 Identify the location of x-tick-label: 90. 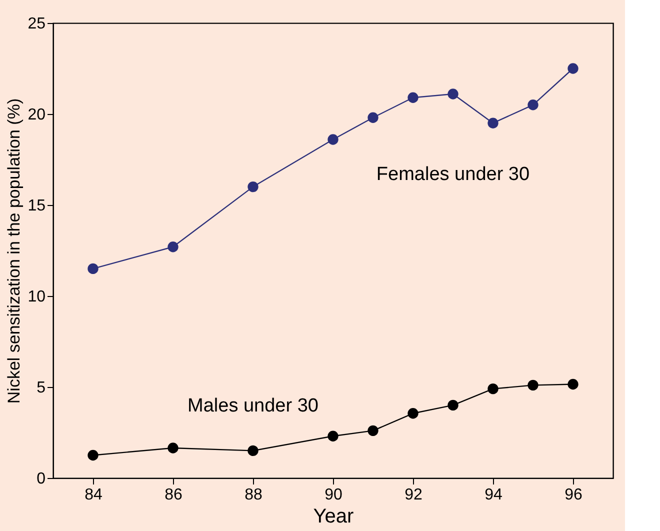
(333, 495).